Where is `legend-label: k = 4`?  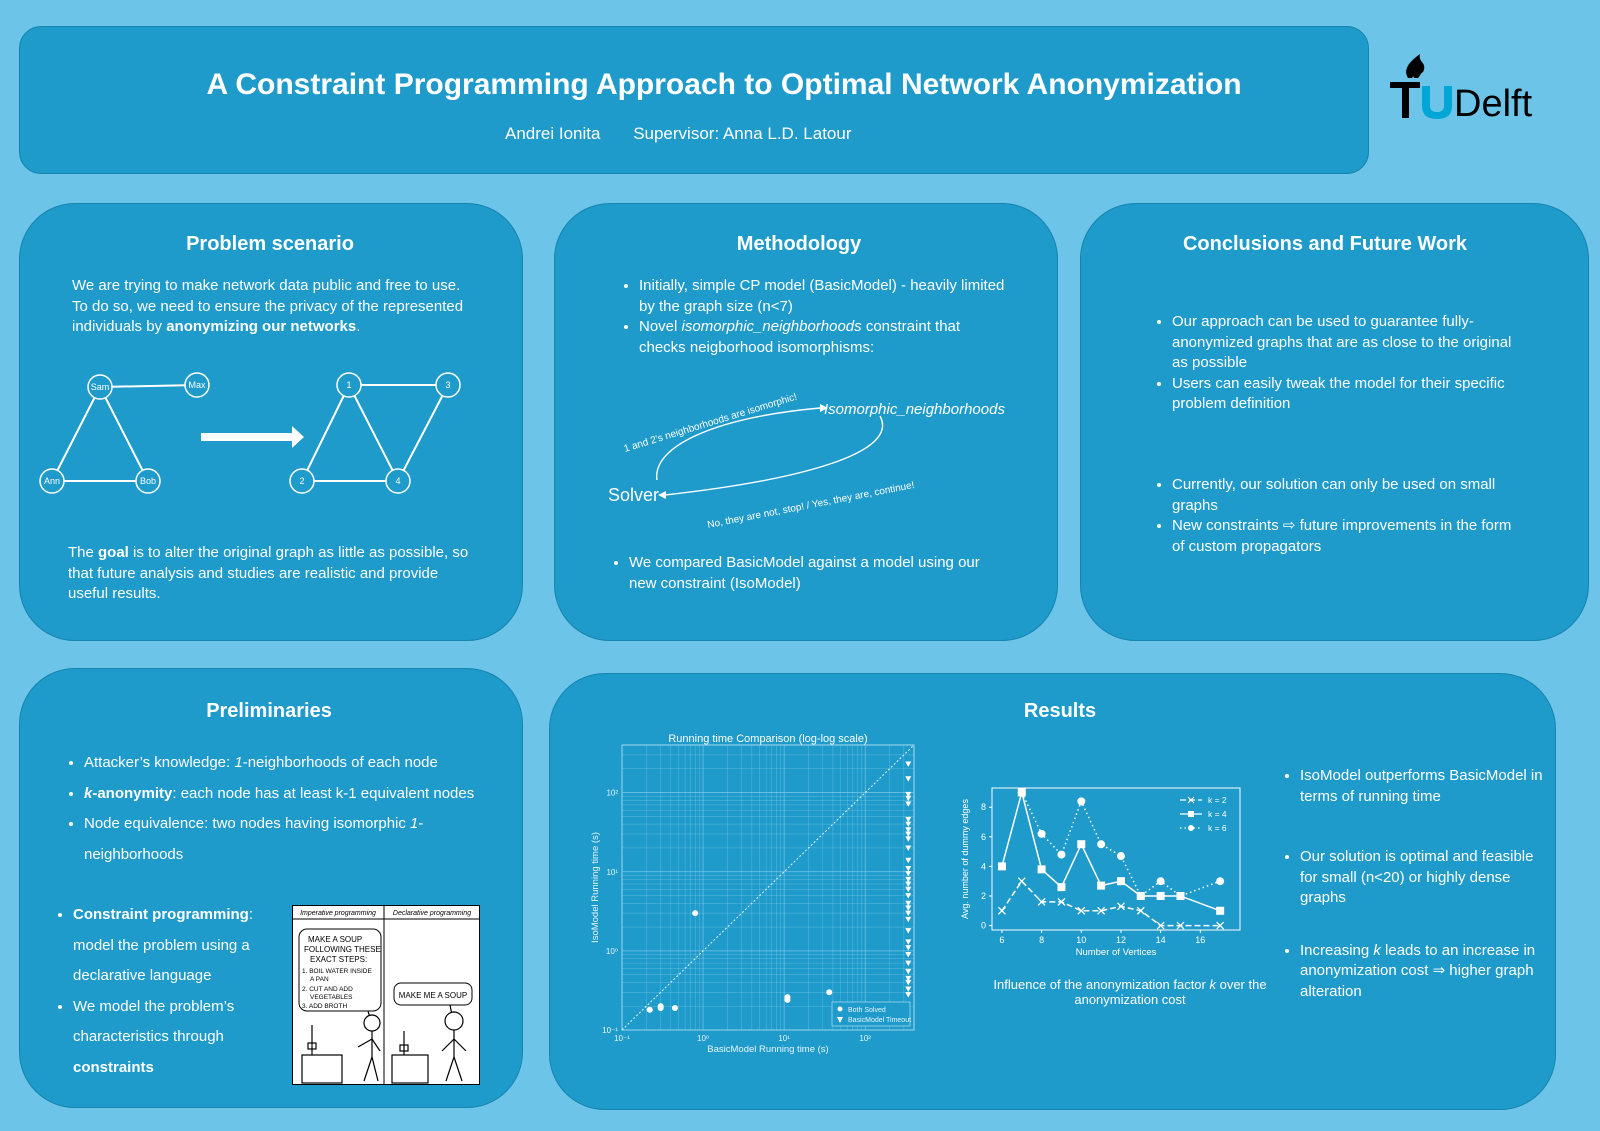
legend-label: k = 4 is located at coordinates (1217, 814).